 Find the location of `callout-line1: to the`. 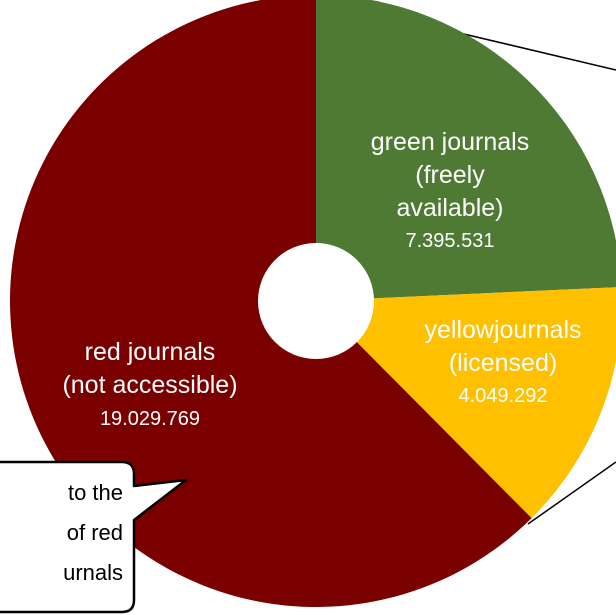

callout-line1: to the is located at coordinates (95, 492).